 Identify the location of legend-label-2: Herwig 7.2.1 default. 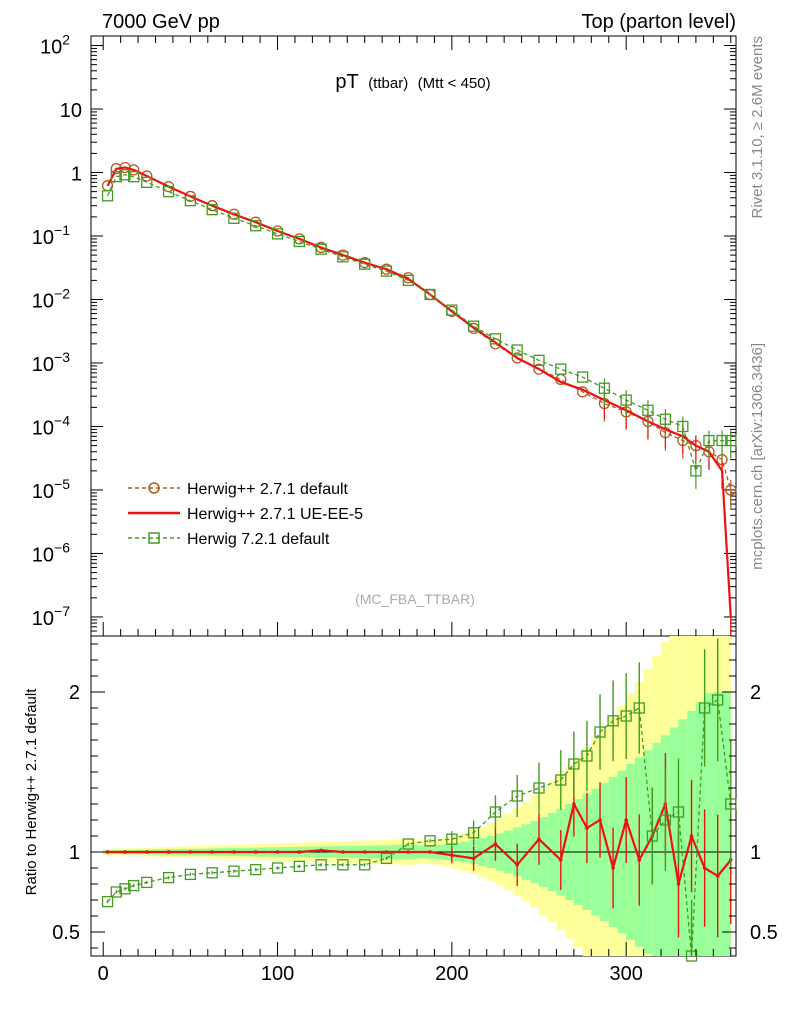
(258, 539).